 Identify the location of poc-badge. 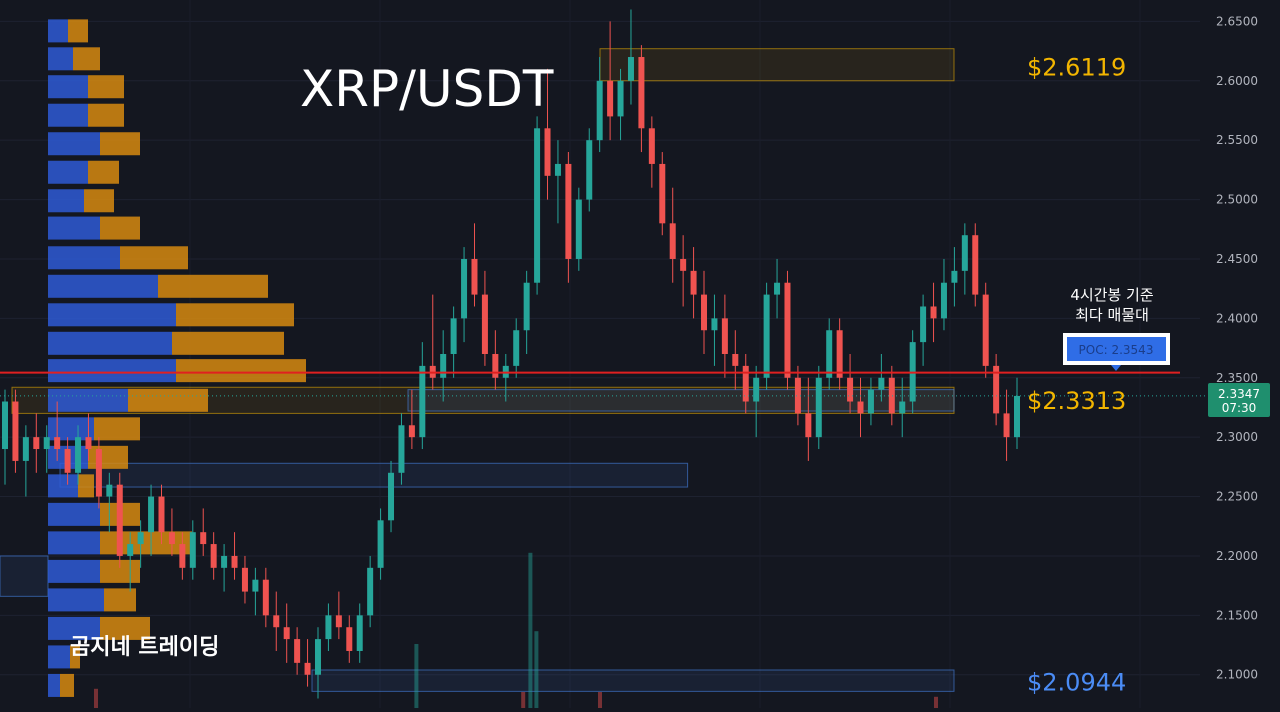
(1116, 349).